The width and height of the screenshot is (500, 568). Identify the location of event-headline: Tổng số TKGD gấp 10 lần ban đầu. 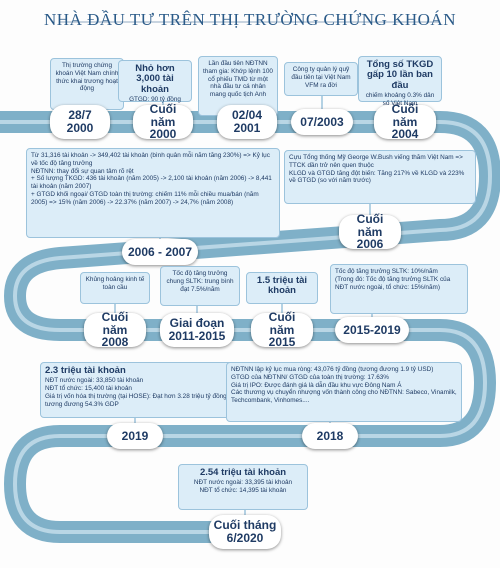
(400, 75).